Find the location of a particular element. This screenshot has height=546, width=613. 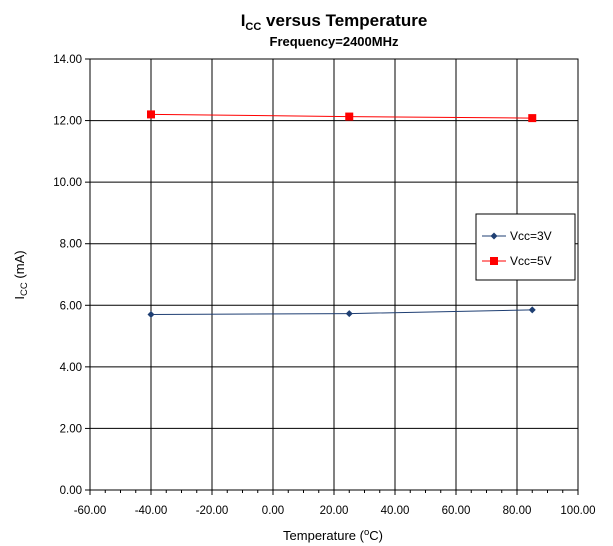

x-tick-label: 60.00 is located at coordinates (456, 511).